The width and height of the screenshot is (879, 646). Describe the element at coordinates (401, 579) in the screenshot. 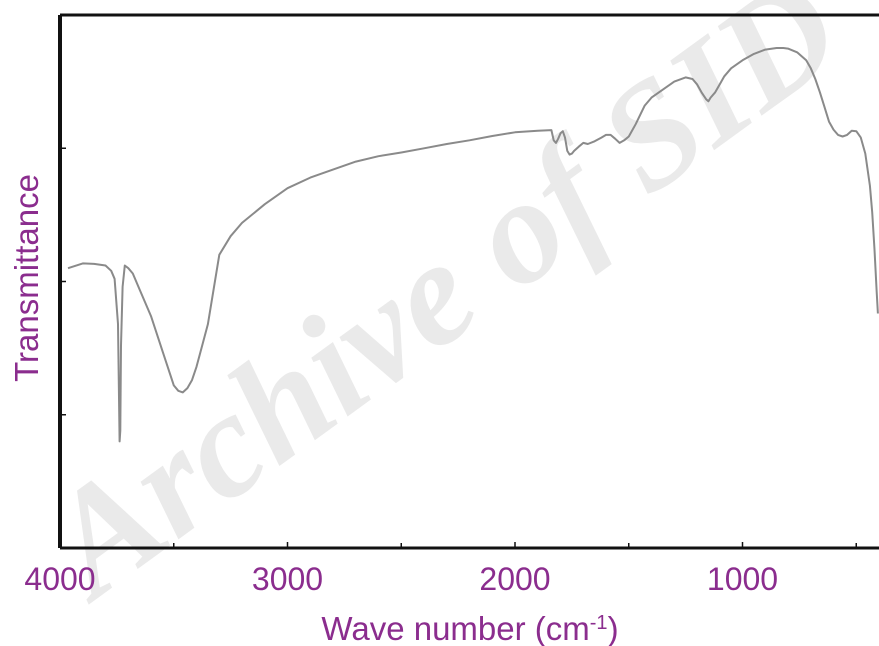

I see `x-tick-labels: 4000 3000 2000 1000` at that location.